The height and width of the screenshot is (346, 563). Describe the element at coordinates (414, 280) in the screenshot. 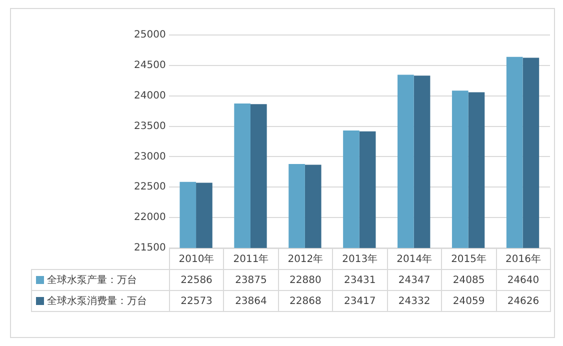

I see `data-label: 24347` at that location.